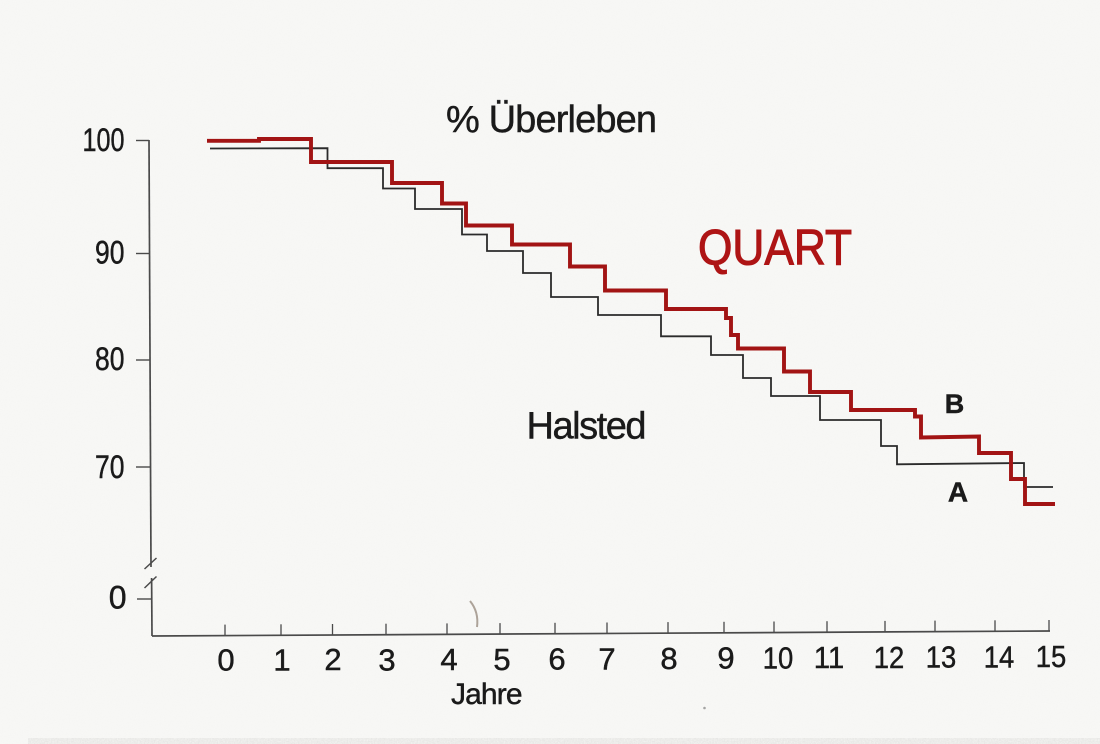  I want to click on svg-text: 7, so click(606, 658).